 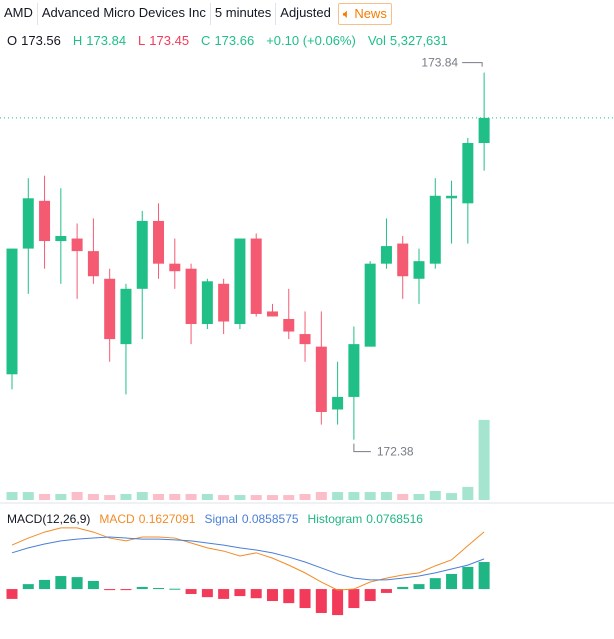 I want to click on adjustment: Adjusted, so click(x=305, y=12).